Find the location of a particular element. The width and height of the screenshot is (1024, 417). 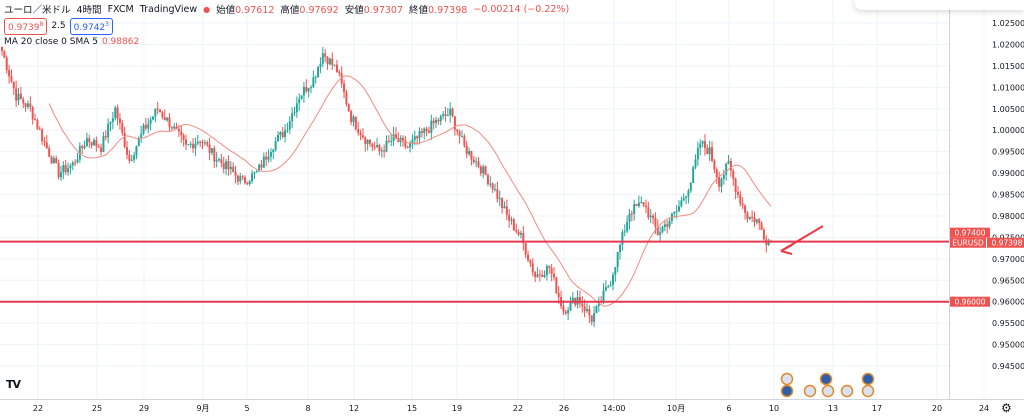

arrow-annotation-head is located at coordinates (786, 249).